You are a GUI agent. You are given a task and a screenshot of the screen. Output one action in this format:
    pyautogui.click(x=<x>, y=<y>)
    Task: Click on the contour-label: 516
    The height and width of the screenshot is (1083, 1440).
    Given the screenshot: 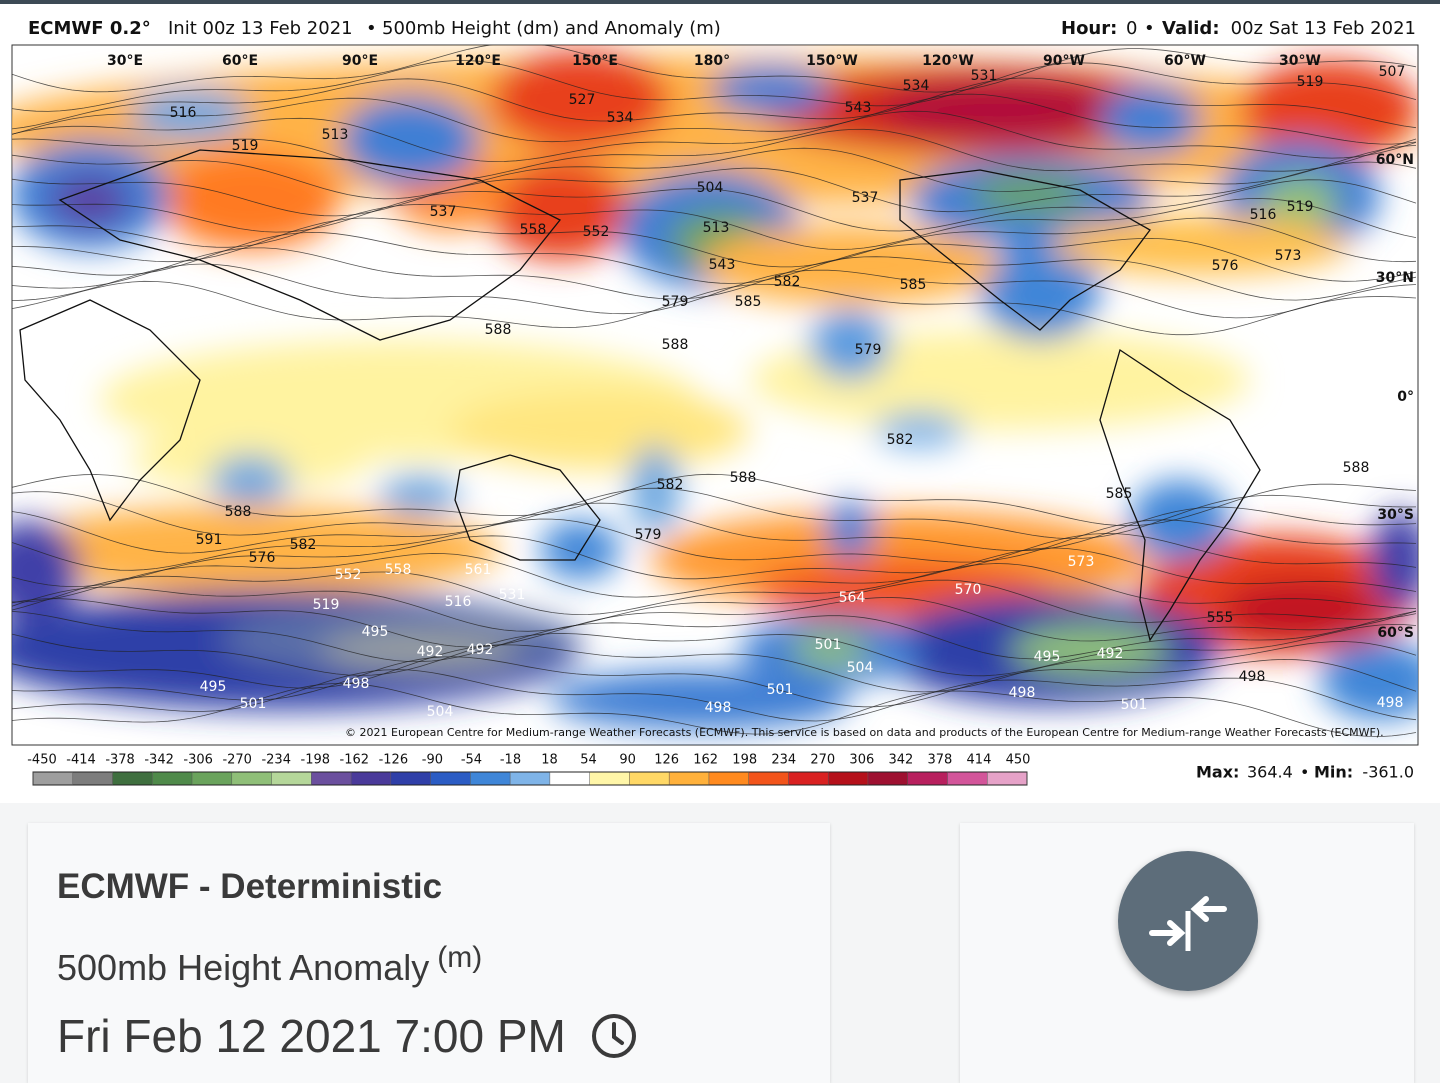 What is the action you would take?
    pyautogui.click(x=458, y=602)
    